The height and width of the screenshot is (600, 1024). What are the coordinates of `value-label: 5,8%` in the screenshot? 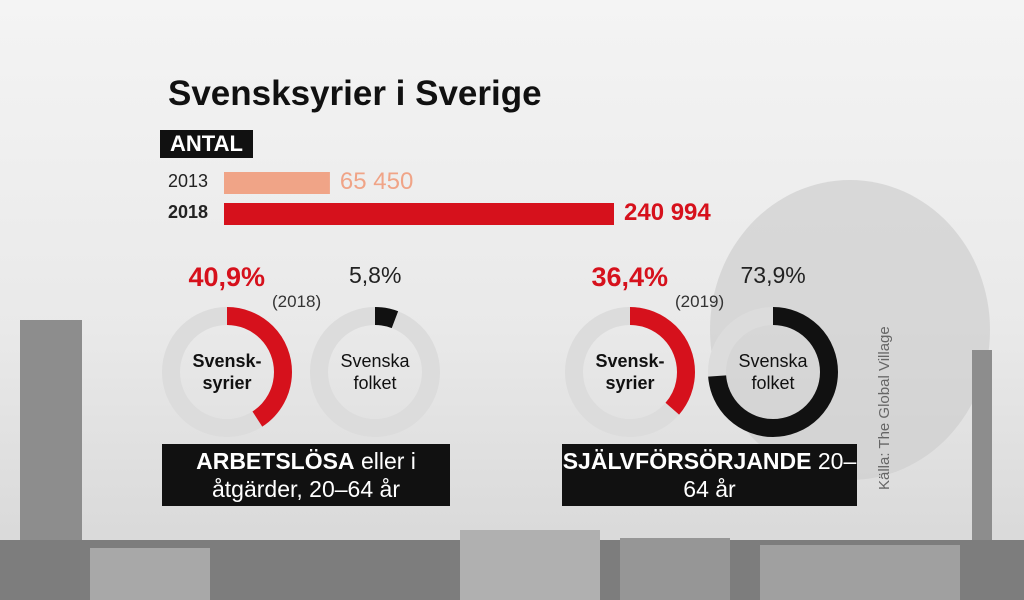 It's located at (375, 275).